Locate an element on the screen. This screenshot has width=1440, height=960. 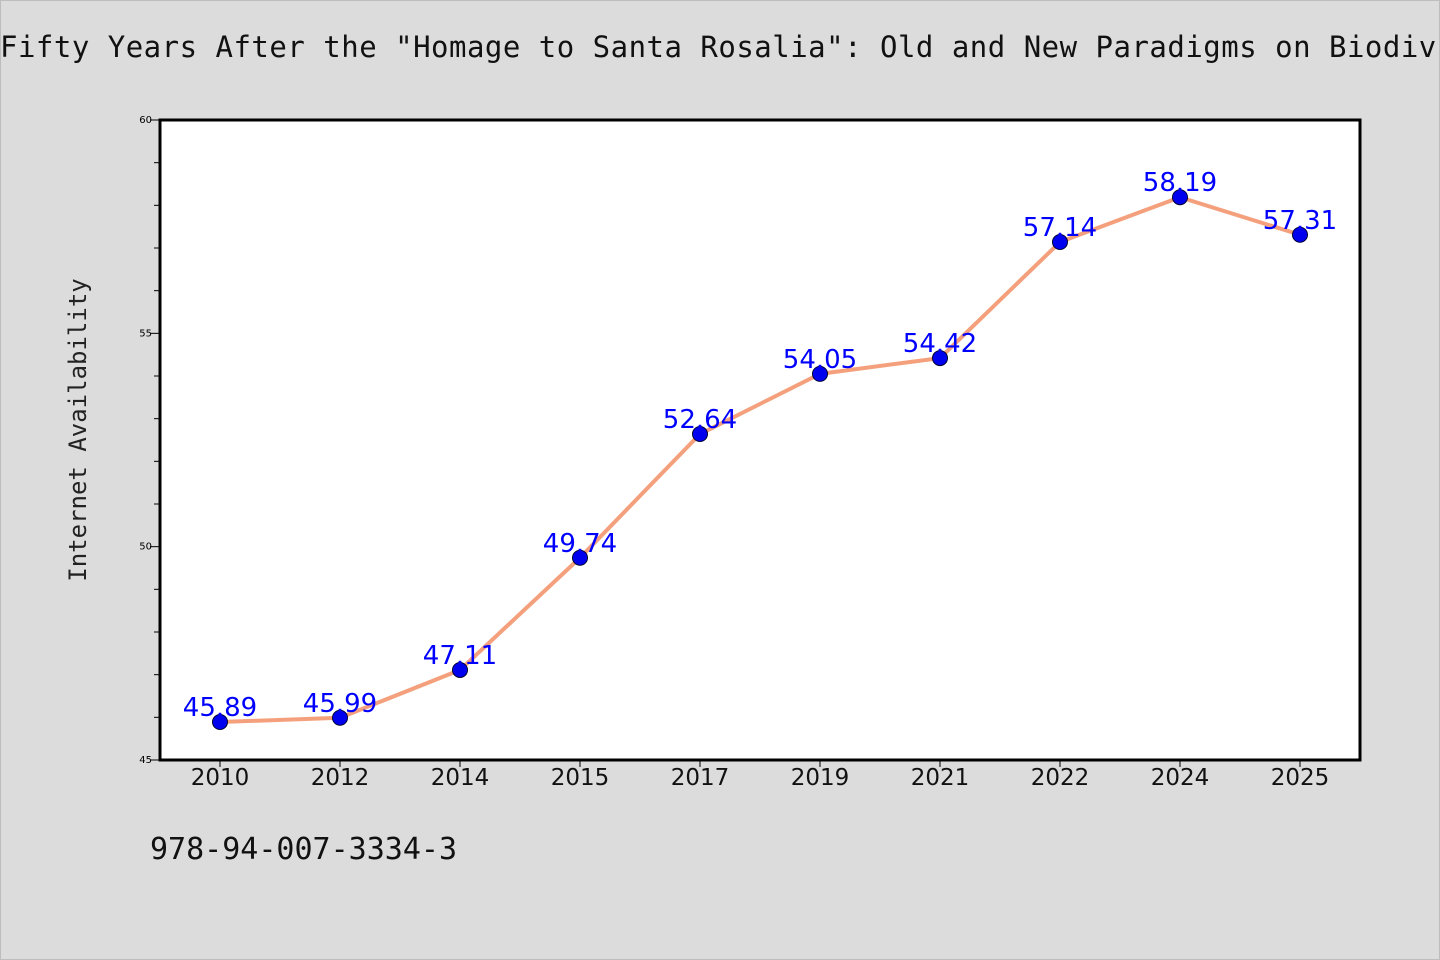
y-tick-label: 50 is located at coordinates (145, 547).